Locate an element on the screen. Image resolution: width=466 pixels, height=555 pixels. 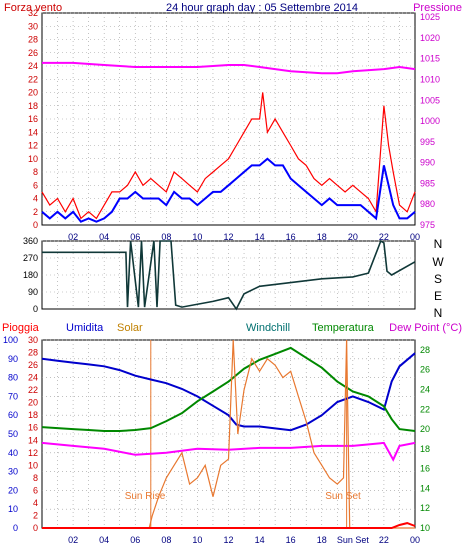
humidity-y-tick-8: 80 is located at coordinates (13, 378).